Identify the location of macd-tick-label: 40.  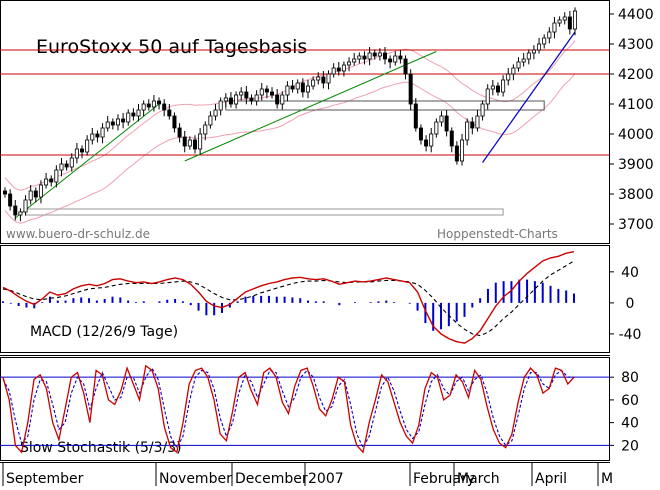
(630, 273).